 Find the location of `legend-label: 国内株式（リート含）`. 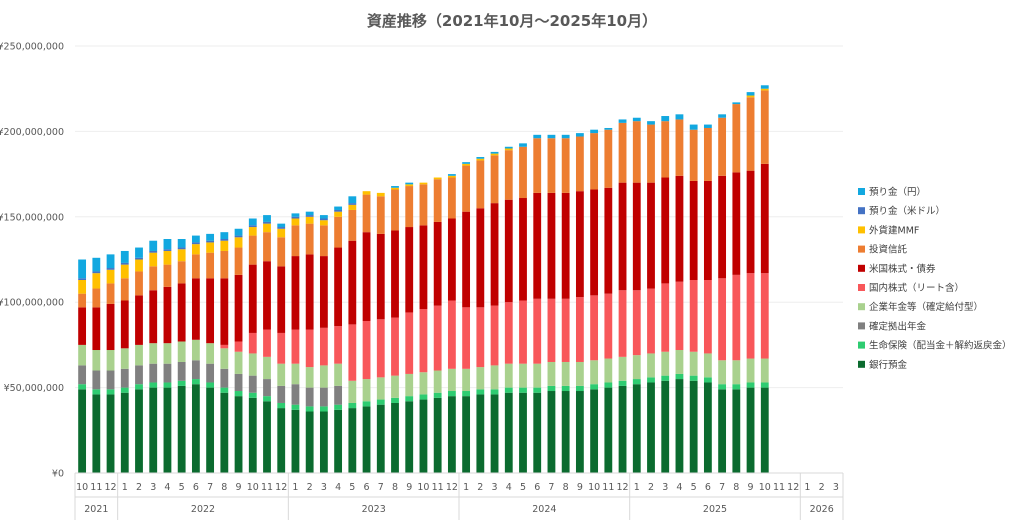

legend-label: 国内株式（リート含） is located at coordinates (916, 288).